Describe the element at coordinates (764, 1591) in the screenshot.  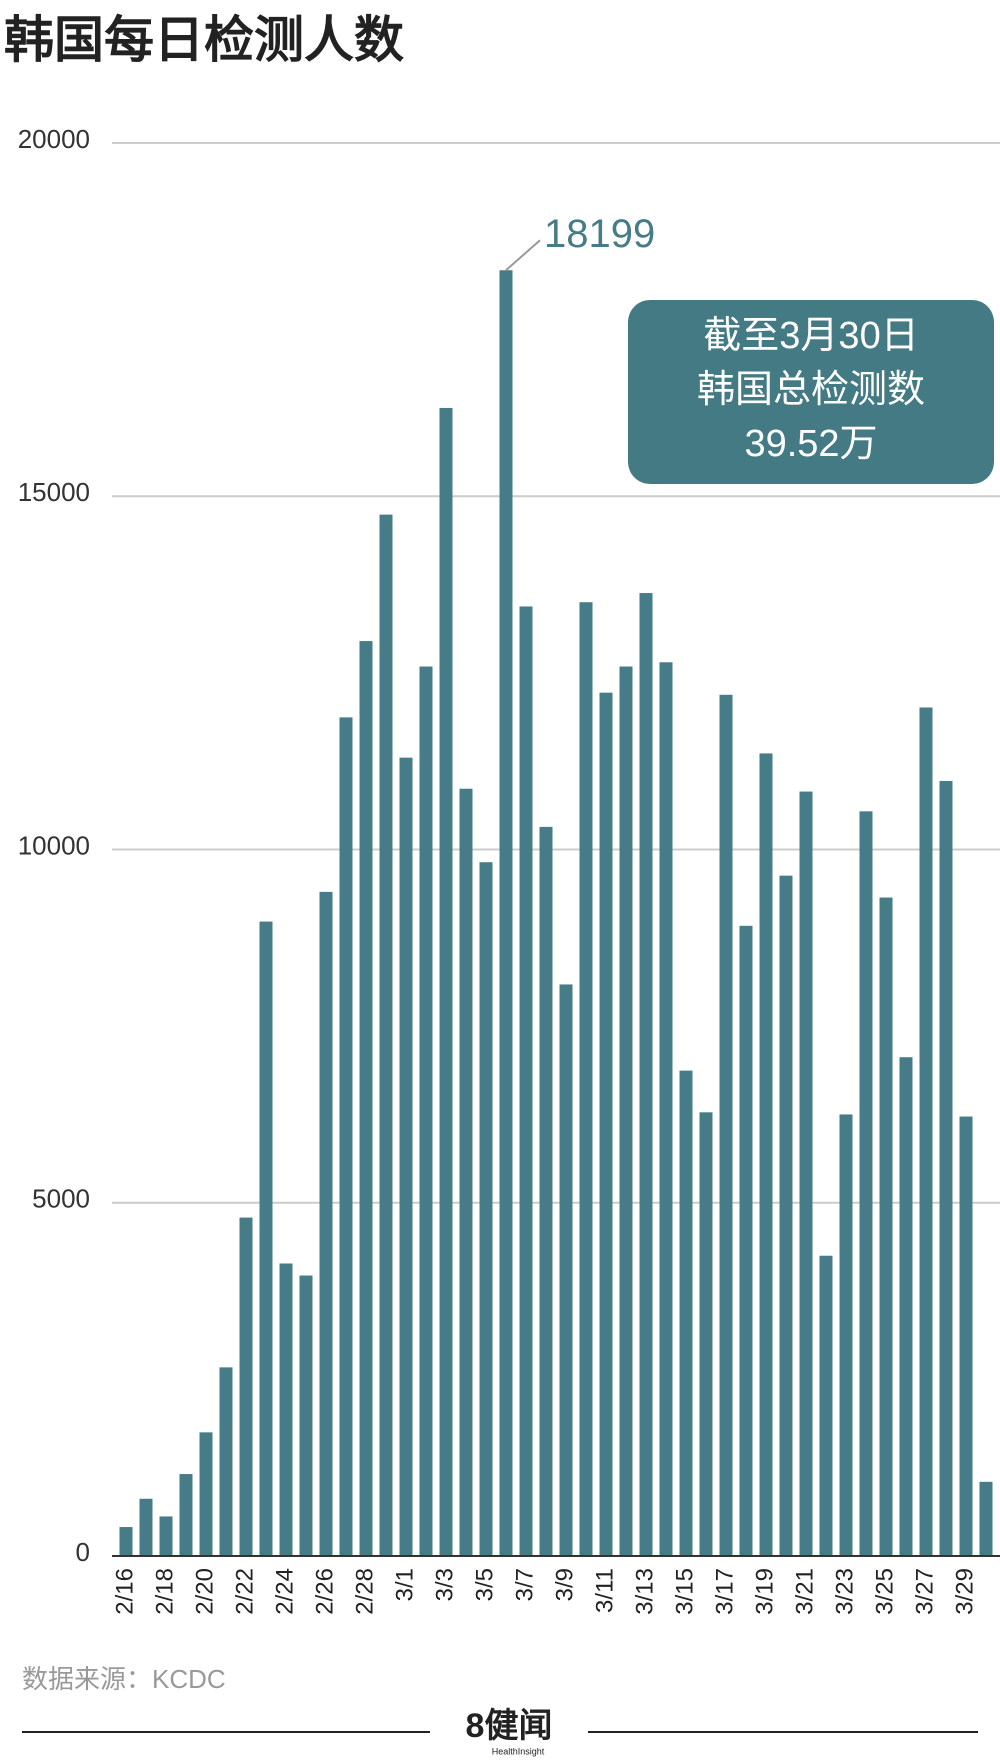
I see `x-tick-label: 3/19` at that location.